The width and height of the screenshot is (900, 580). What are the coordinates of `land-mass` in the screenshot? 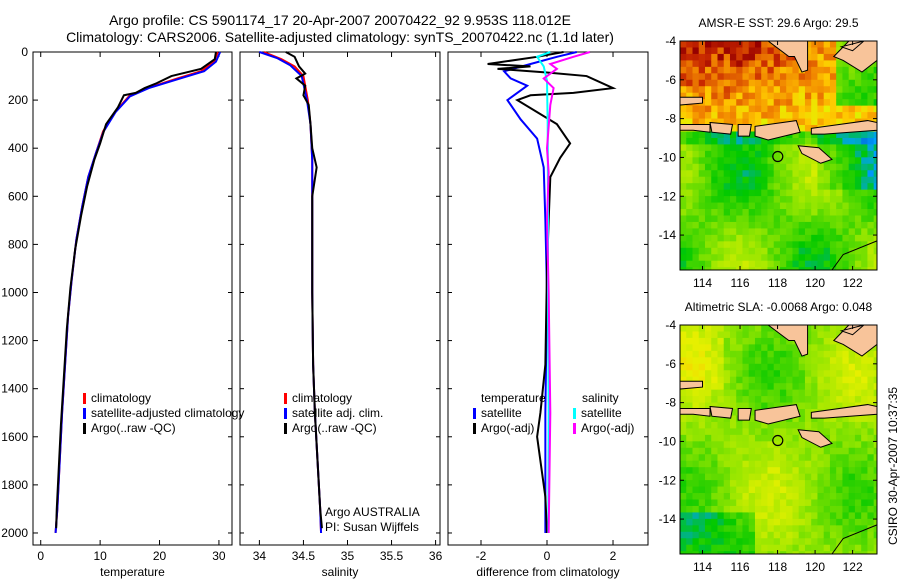 It's located at (777, 130).